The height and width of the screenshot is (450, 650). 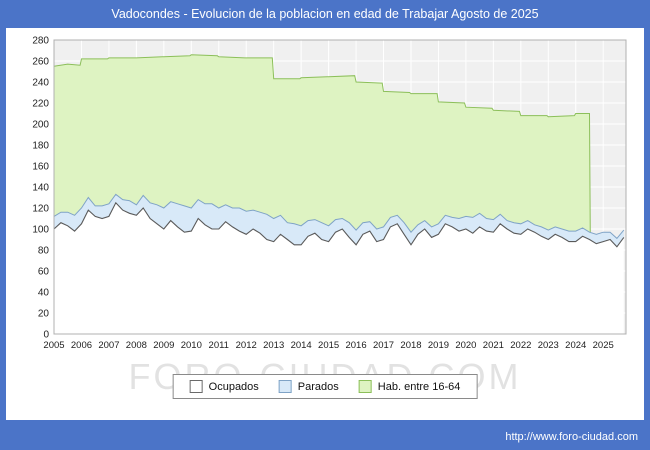 What do you see at coordinates (246, 345) in the screenshot?
I see `svg-text: 2012` at bounding box center [246, 345].